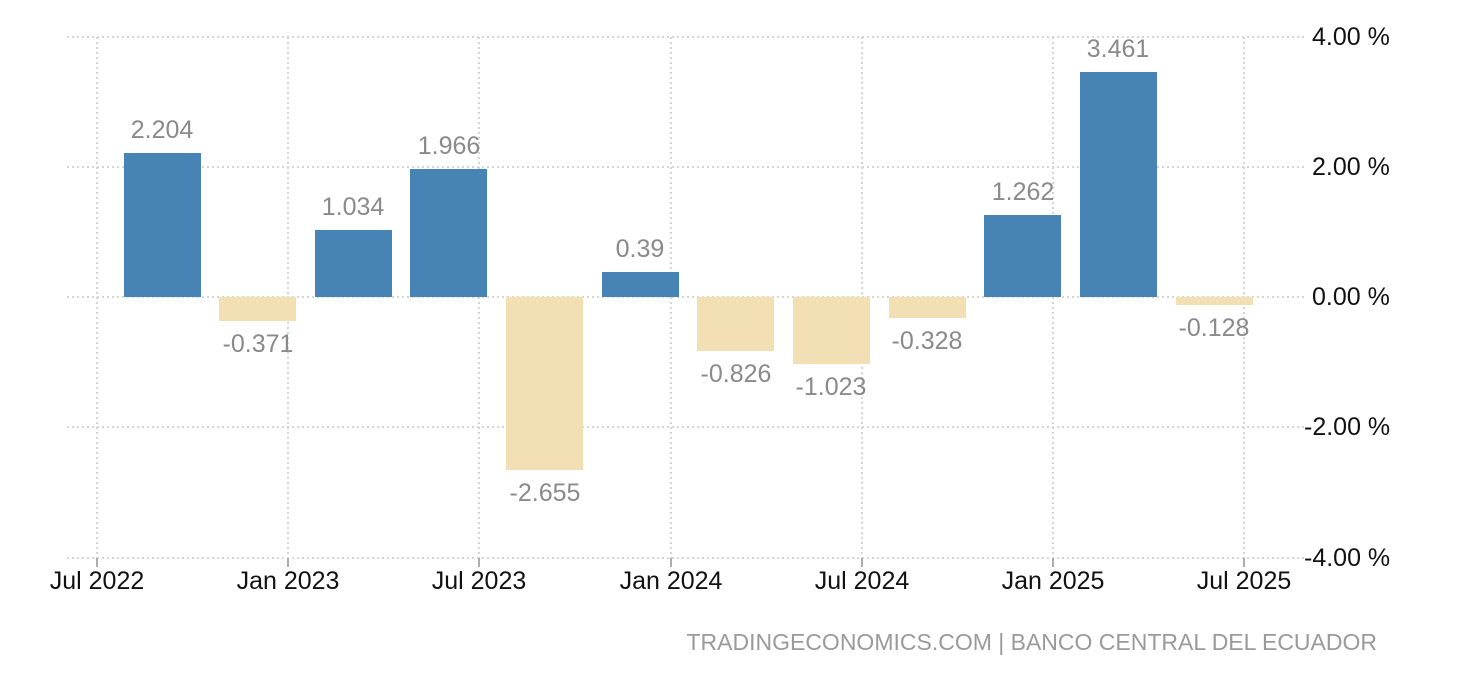  Describe the element at coordinates (831, 387) in the screenshot. I see `bar-value-label: -1.023` at that location.